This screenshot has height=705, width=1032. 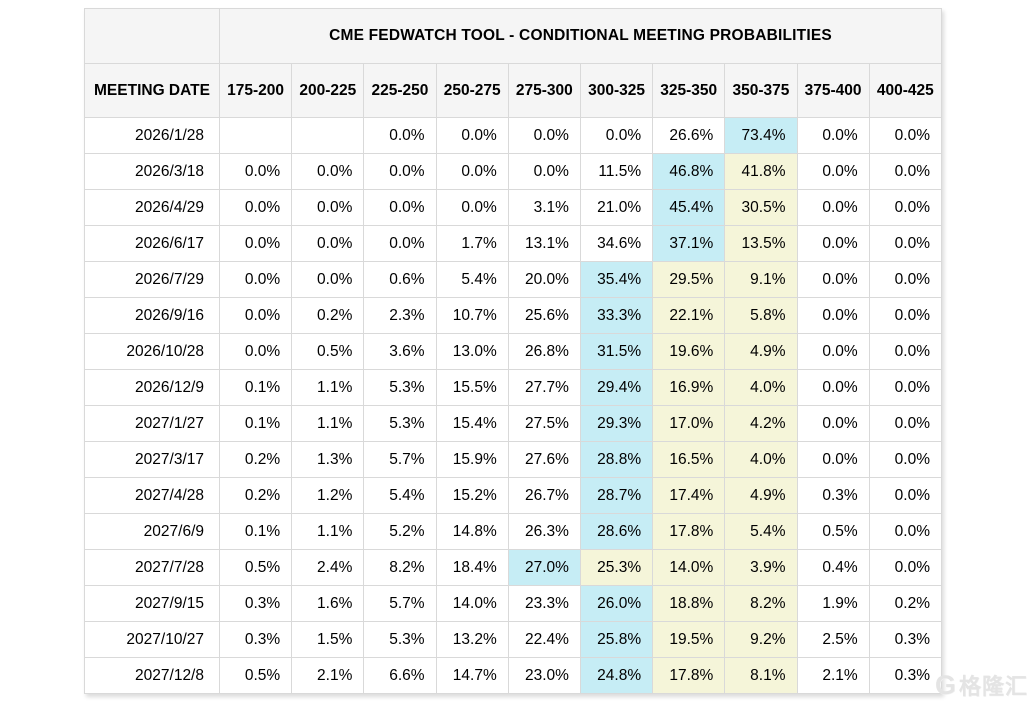 What do you see at coordinates (152, 387) in the screenshot?
I see `meeting-date-cell: 2026/12/9` at bounding box center [152, 387].